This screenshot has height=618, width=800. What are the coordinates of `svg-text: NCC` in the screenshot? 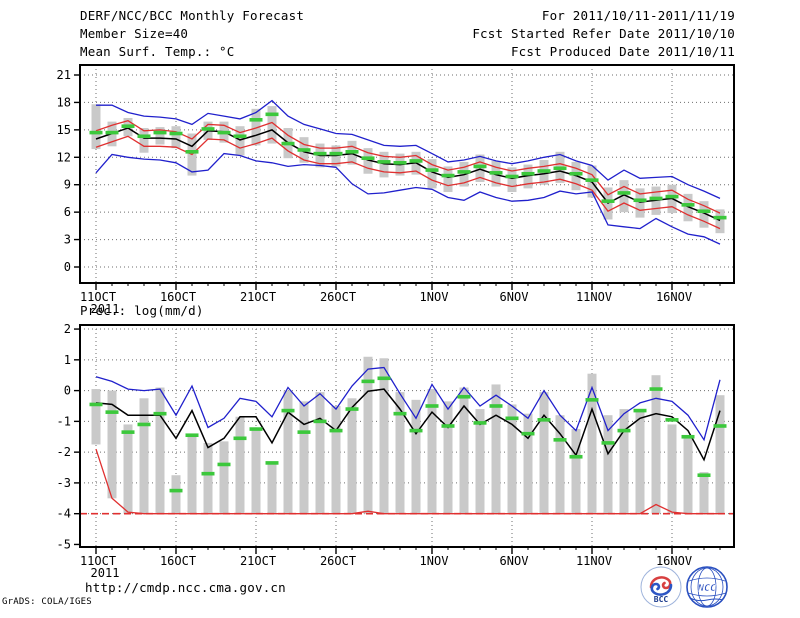 It's located at (706, 588).